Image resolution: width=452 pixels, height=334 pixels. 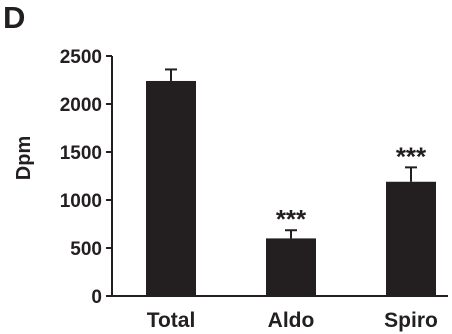 What do you see at coordinates (81, 153) in the screenshot?
I see `y-tick-label: 1500` at bounding box center [81, 153].